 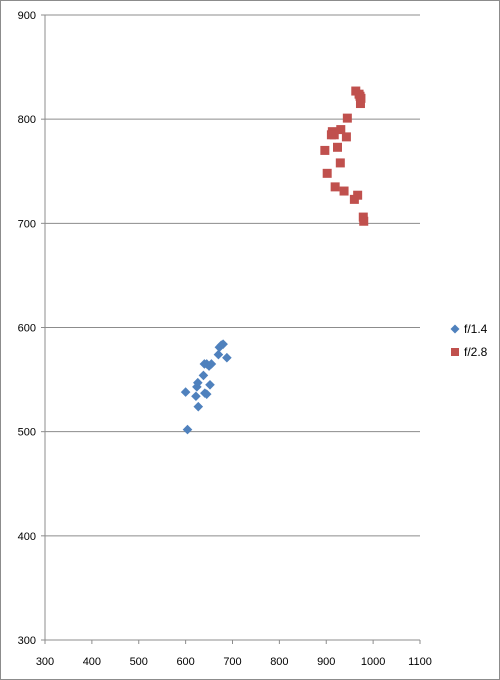 What do you see at coordinates (469, 340) in the screenshot?
I see `legend: f/1.4 f/2.8` at bounding box center [469, 340].